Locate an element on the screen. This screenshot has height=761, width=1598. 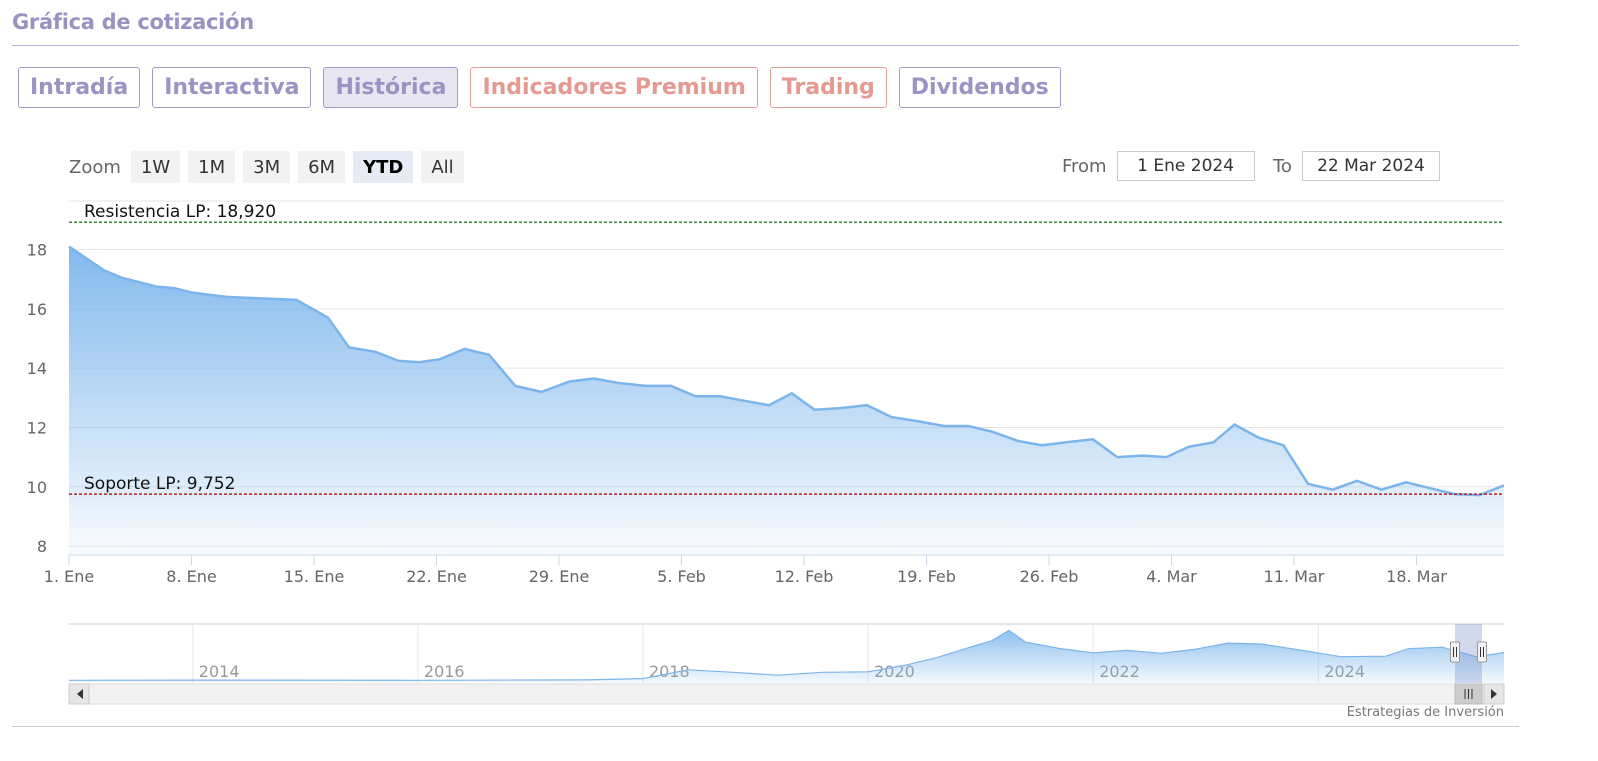
navigator-year-label: 2014 is located at coordinates (219, 671).